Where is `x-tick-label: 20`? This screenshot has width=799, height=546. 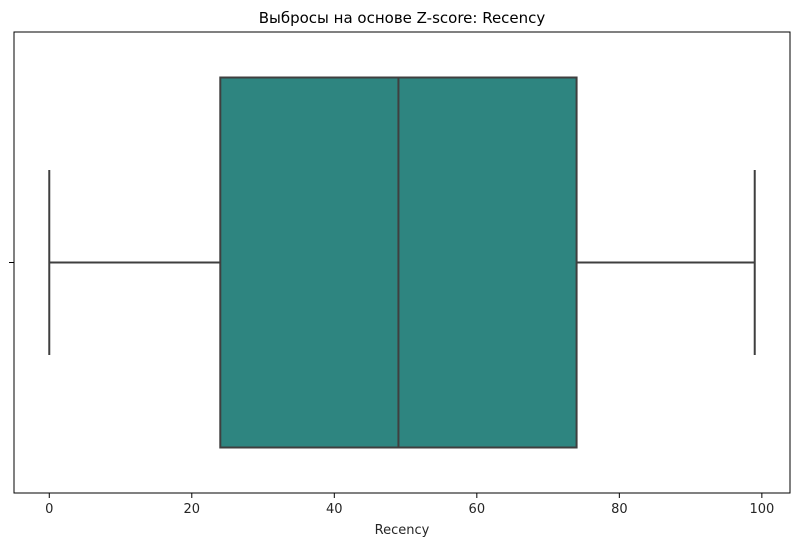
x-tick-label: 20 is located at coordinates (192, 509).